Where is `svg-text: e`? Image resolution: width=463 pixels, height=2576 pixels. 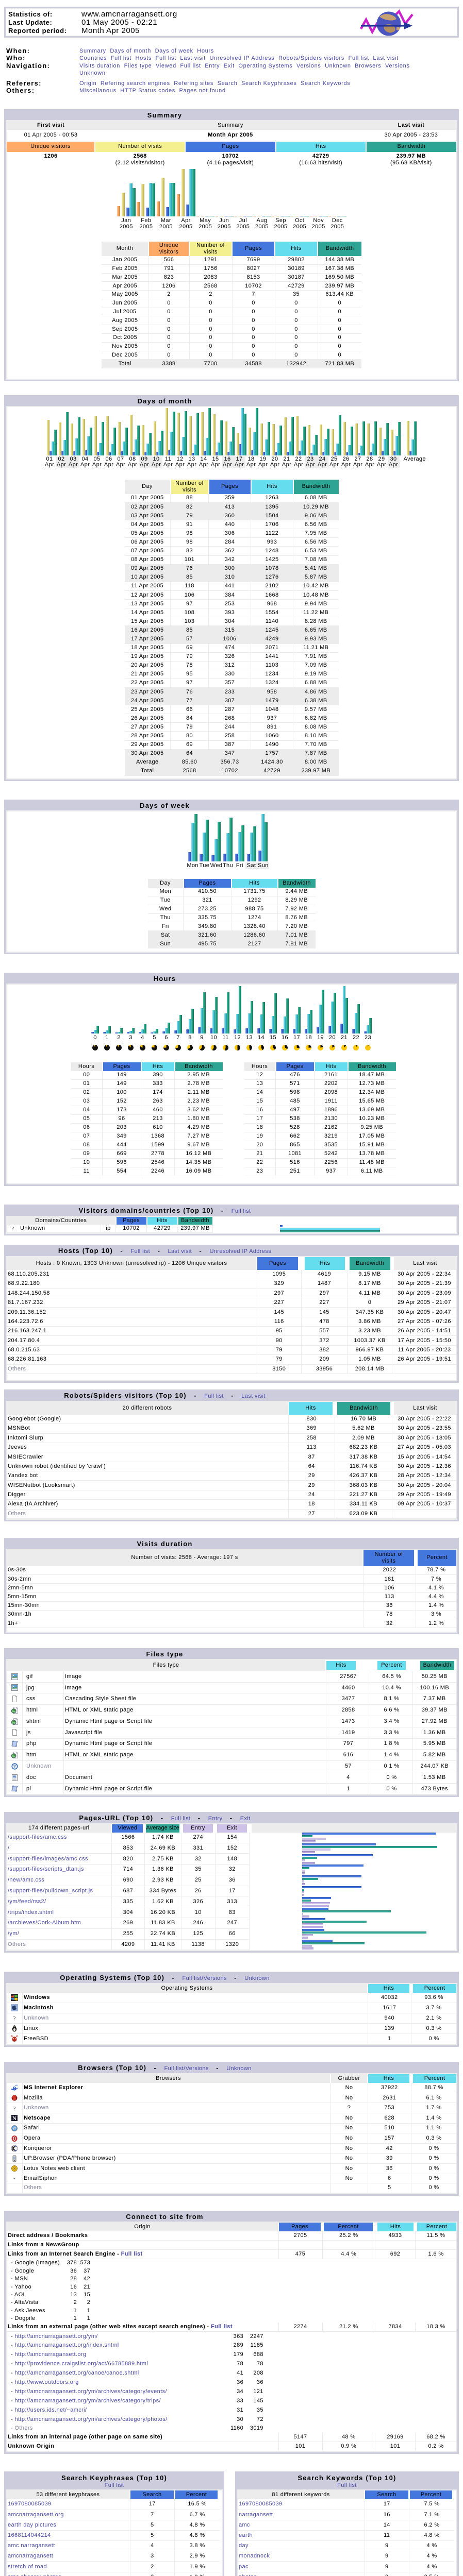 svg-text: e is located at coordinates (14, 2088).